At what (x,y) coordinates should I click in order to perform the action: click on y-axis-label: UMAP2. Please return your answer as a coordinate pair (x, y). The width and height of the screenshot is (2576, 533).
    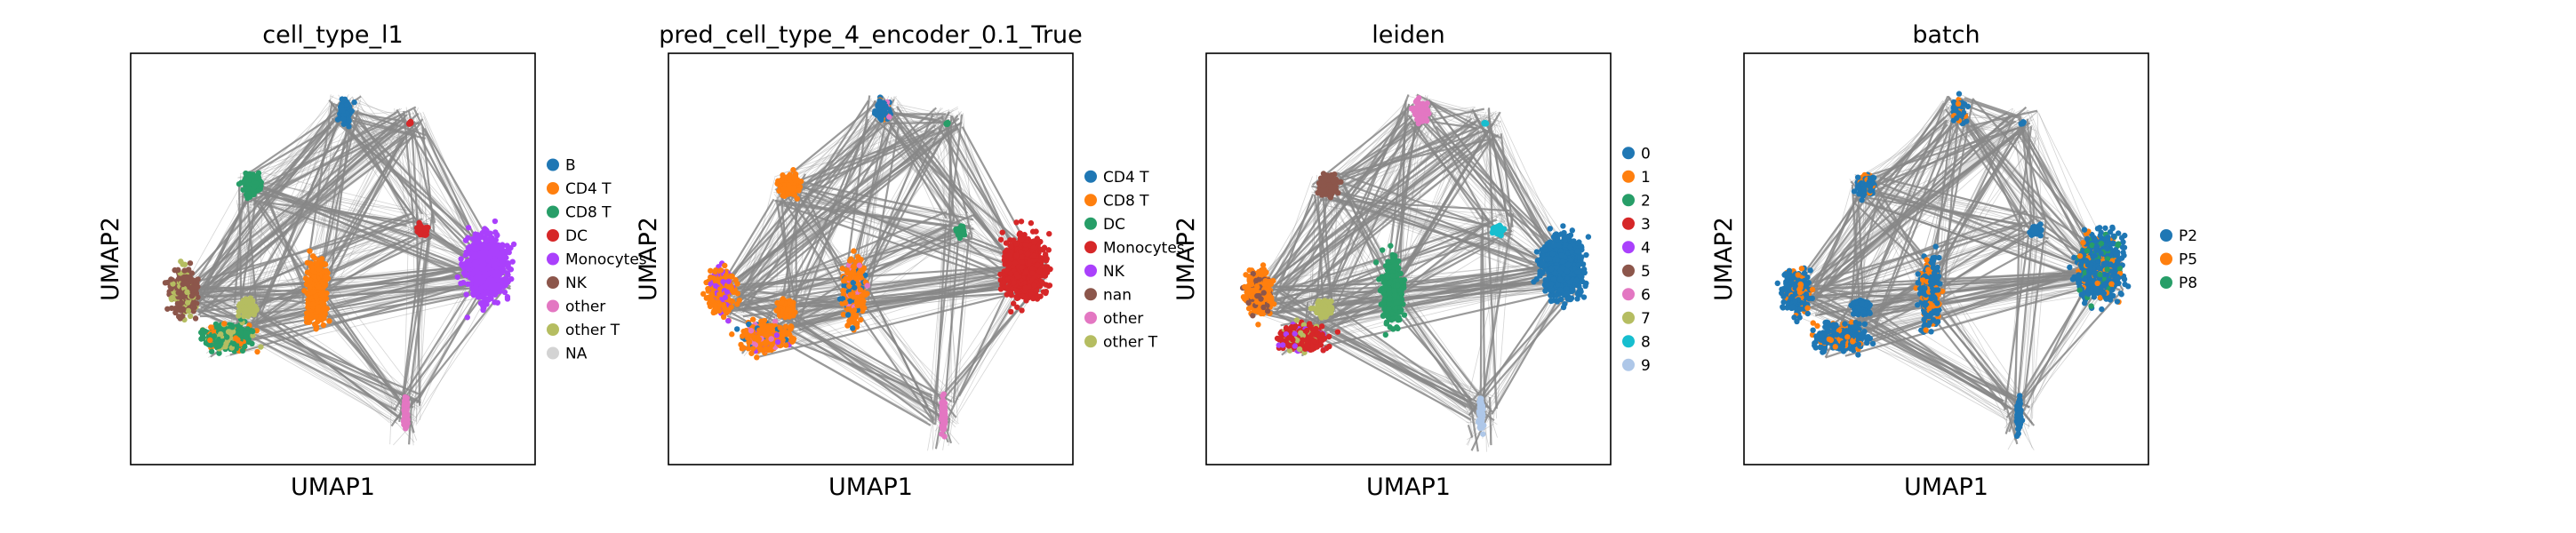
    Looking at the image, I should click on (110, 259).